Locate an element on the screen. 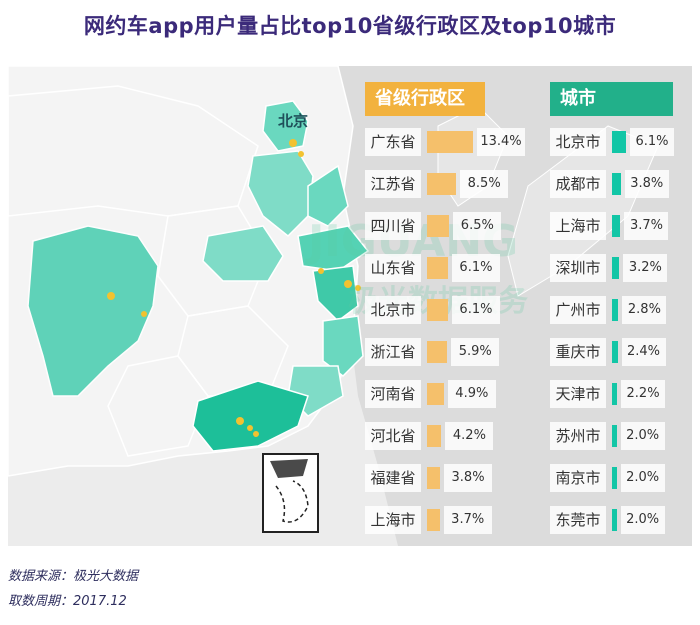 The height and width of the screenshot is (625, 700). city-value-label: 2.2% is located at coordinates (643, 394).